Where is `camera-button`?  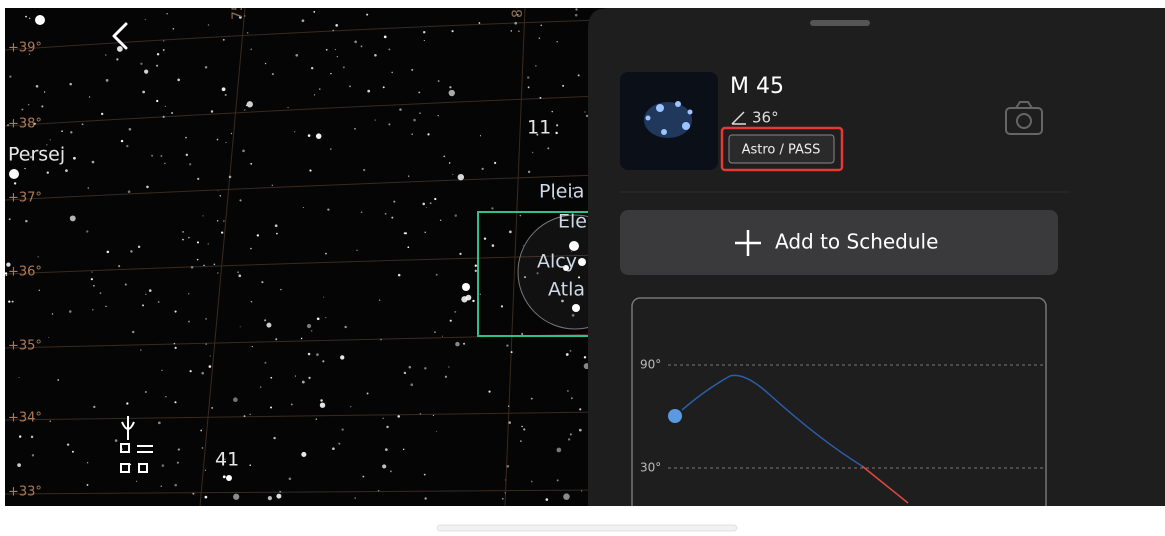 camera-button is located at coordinates (1024, 118).